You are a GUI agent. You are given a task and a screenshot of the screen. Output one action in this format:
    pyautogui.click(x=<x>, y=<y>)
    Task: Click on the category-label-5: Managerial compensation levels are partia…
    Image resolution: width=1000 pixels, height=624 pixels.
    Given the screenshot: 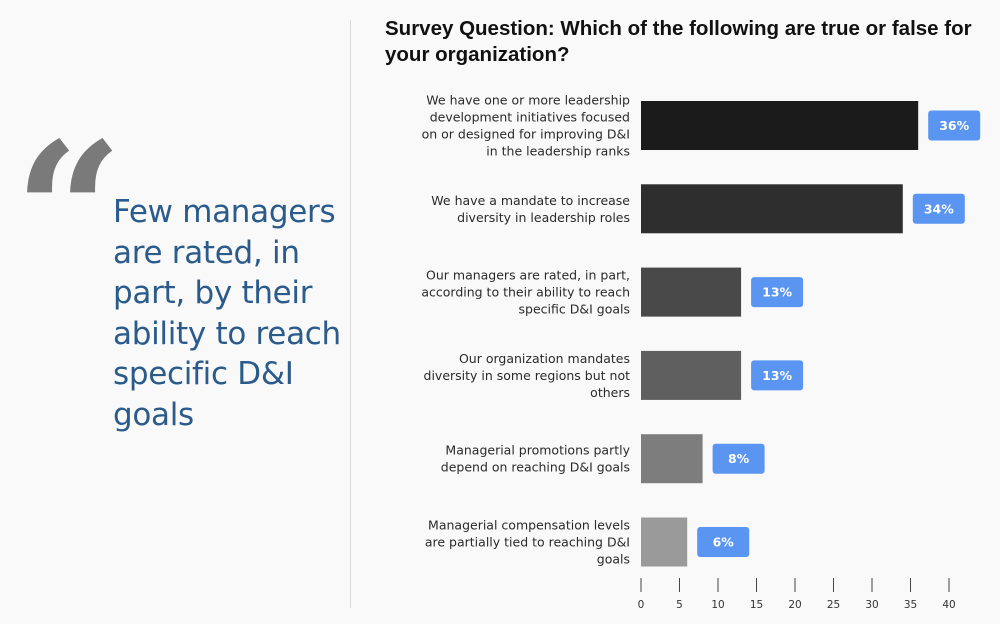 What is the action you would take?
    pyautogui.click(x=527, y=542)
    